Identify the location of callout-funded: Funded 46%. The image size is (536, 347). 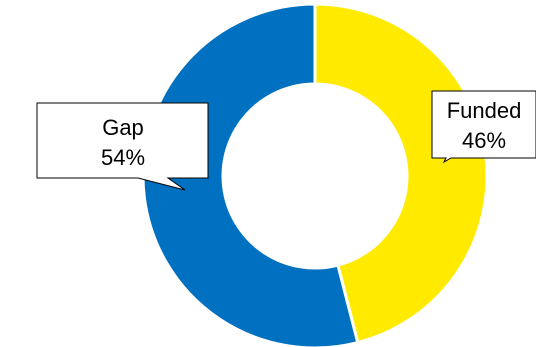
(483, 127).